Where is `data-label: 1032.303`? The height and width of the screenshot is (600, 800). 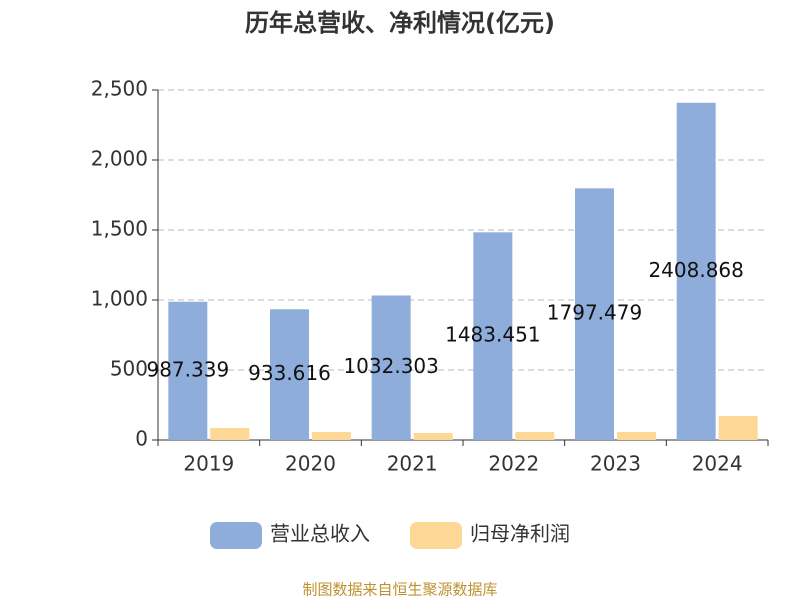 data-label: 1032.303 is located at coordinates (390, 366).